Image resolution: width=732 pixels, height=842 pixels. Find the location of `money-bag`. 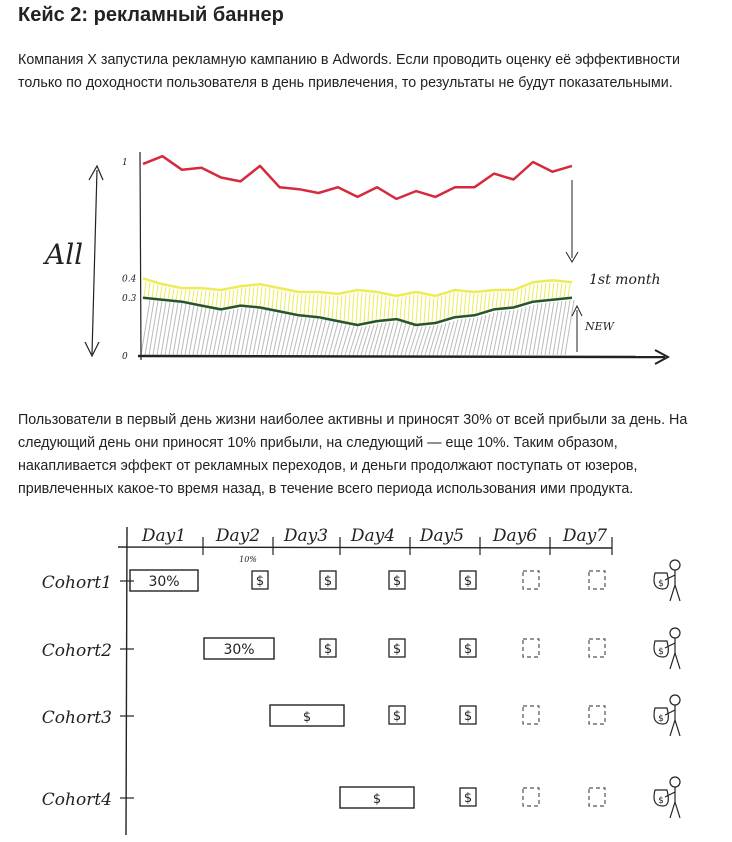

money-bag is located at coordinates (661, 798).